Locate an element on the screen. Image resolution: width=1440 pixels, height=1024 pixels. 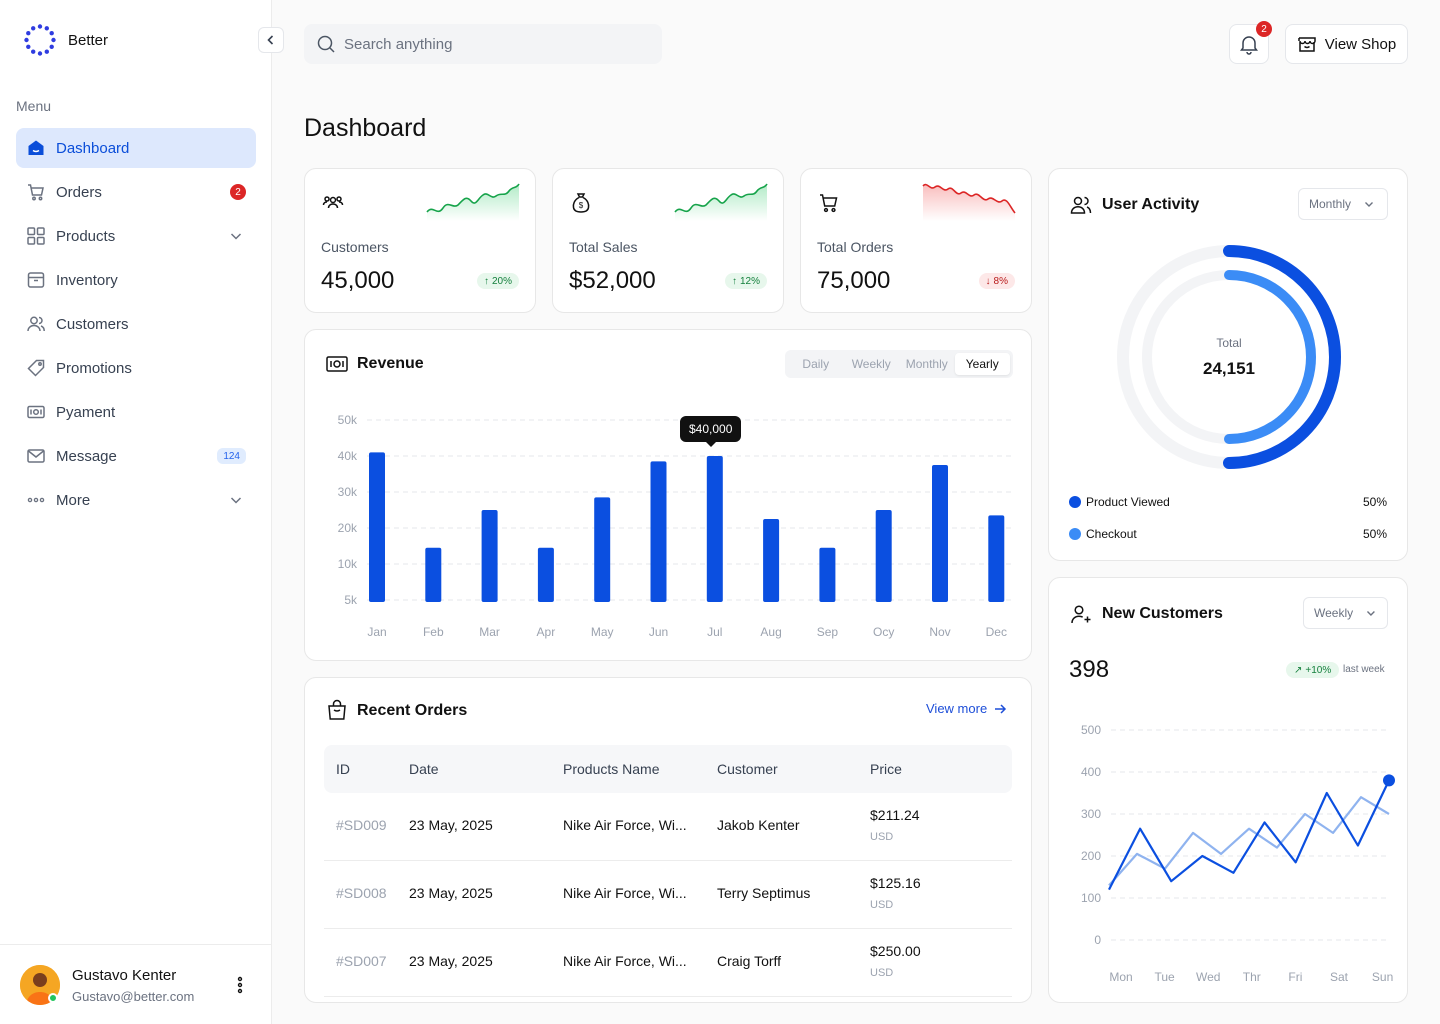
message-badge: 124 is located at coordinates (231, 456).